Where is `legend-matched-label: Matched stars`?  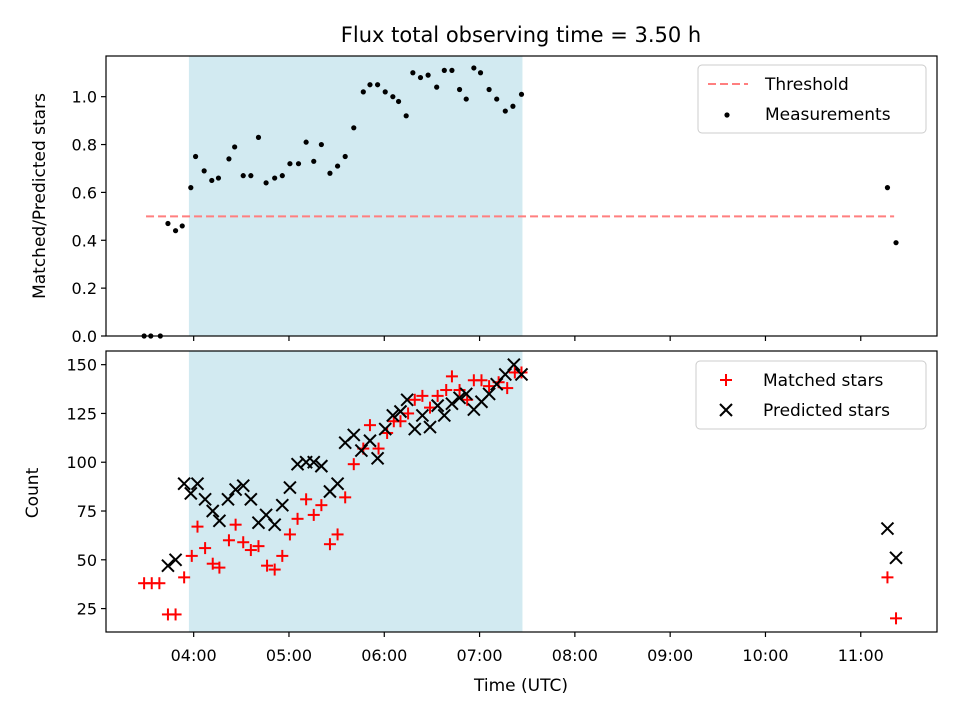 legend-matched-label: Matched stars is located at coordinates (823, 381).